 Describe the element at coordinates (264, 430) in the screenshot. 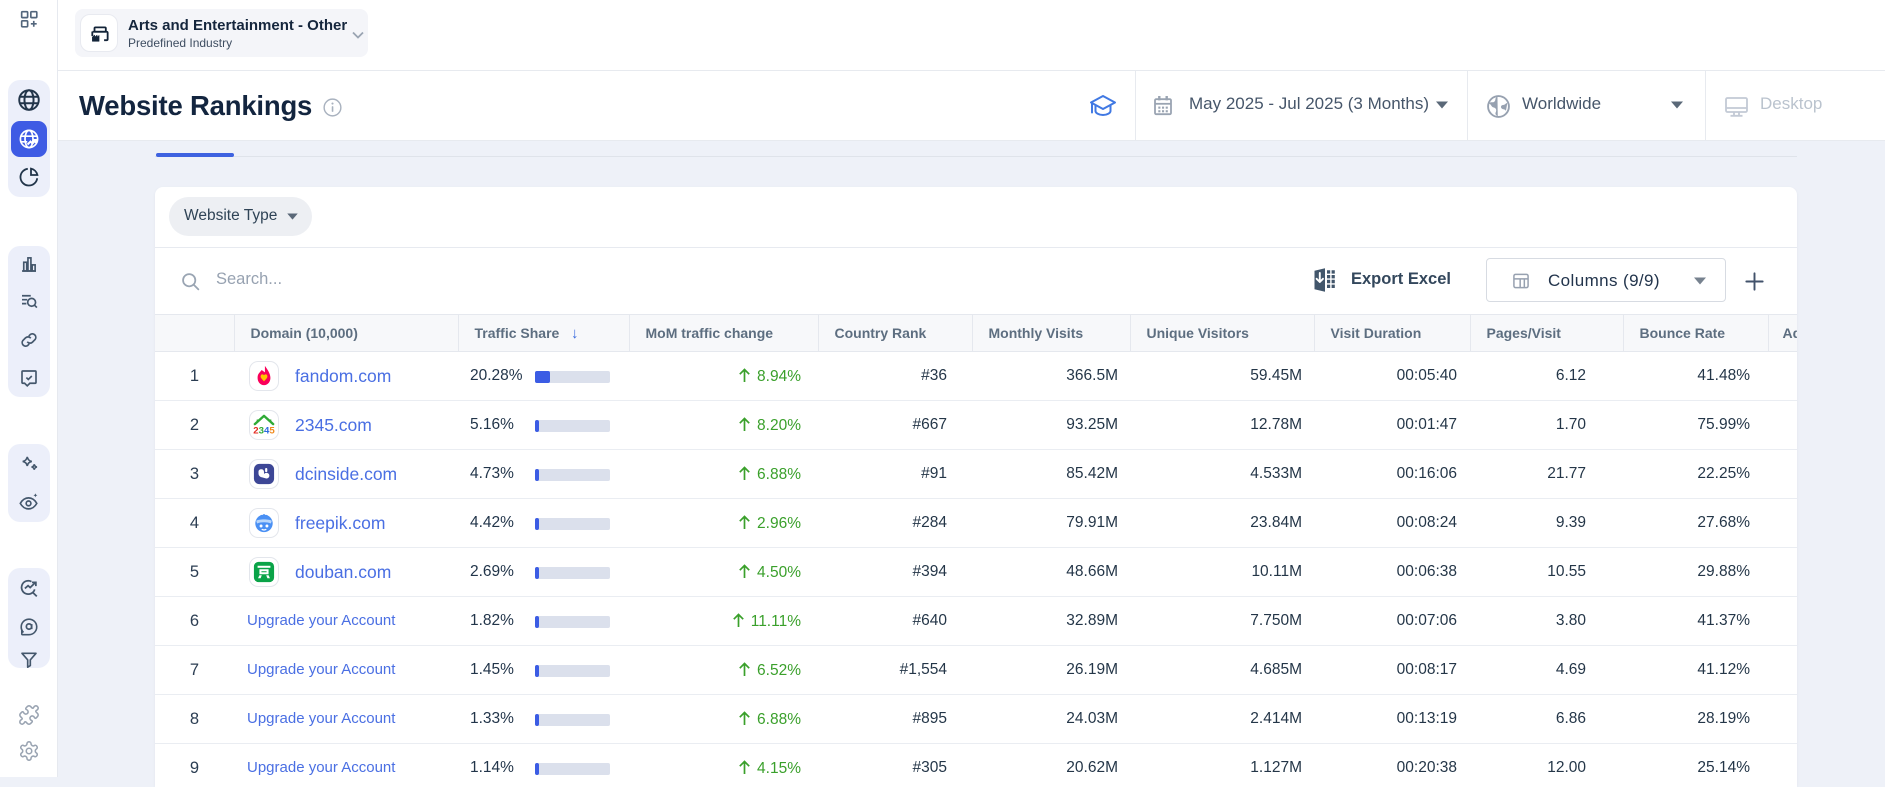

I see `svg-text: 2345` at that location.